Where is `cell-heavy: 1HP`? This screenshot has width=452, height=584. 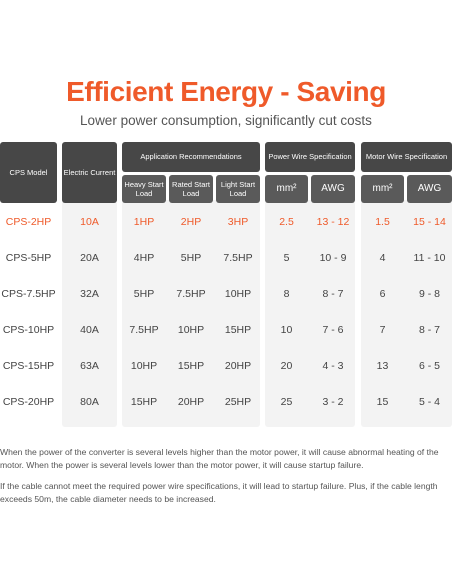
cell-heavy: 1HP is located at coordinates (144, 222).